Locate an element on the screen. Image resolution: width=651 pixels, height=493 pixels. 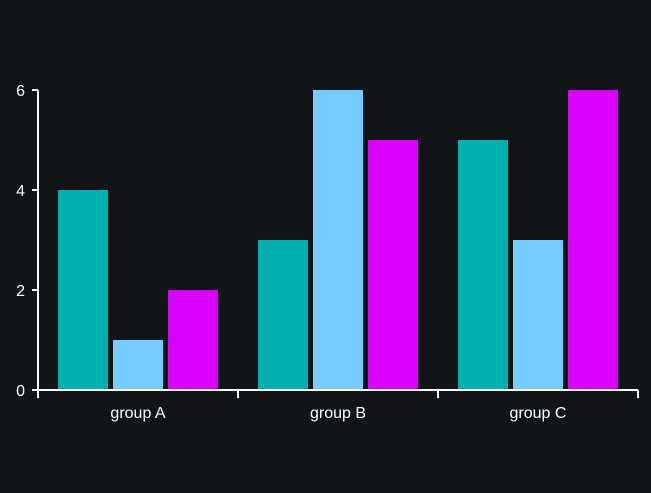
x-tick-label: group B is located at coordinates (338, 413).